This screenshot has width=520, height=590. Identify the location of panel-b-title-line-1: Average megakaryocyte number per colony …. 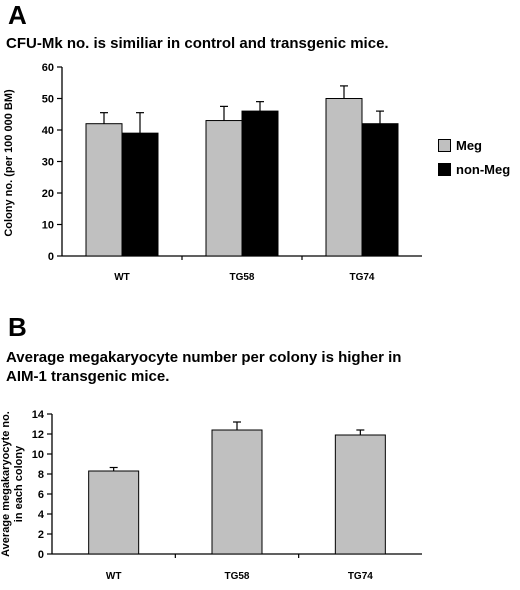
(204, 357).